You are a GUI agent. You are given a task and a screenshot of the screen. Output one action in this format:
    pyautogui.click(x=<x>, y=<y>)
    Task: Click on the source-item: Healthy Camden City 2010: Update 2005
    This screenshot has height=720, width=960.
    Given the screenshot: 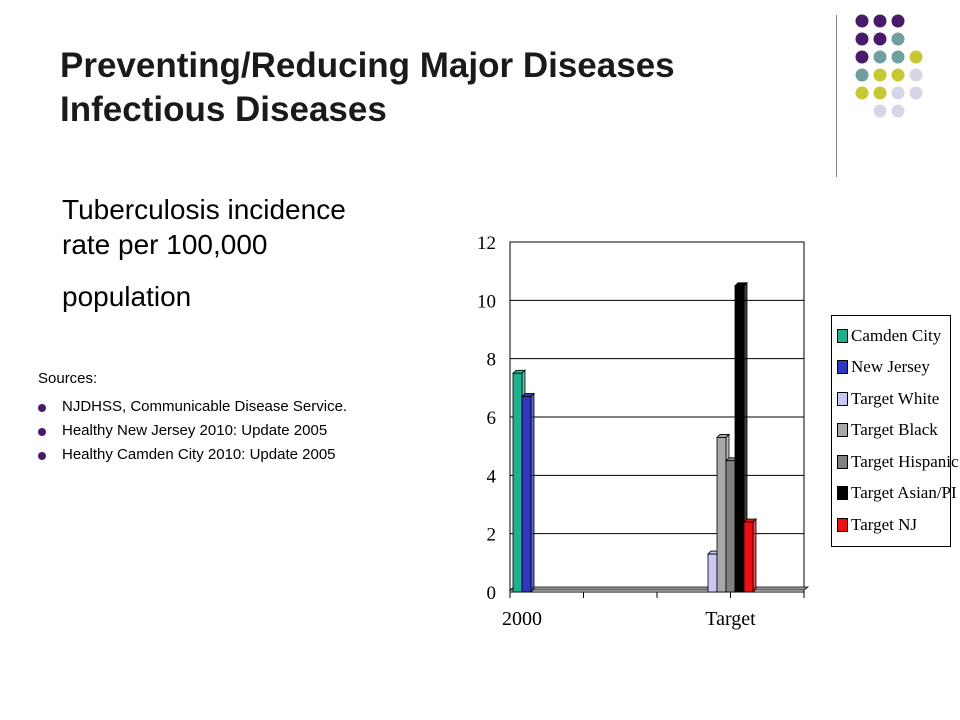 What is the action you would take?
    pyautogui.click(x=192, y=455)
    